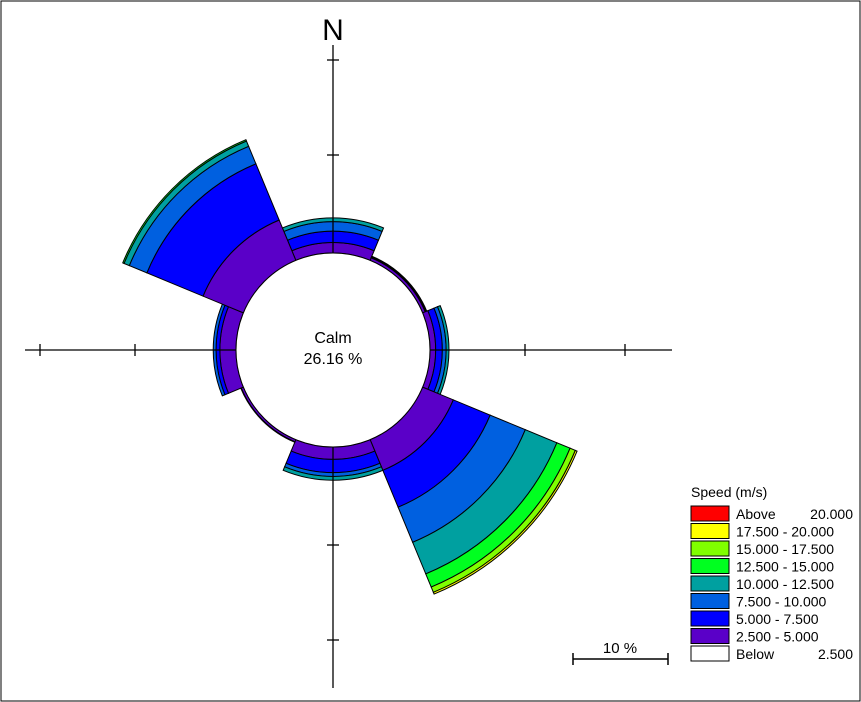 The height and width of the screenshot is (702, 861). I want to click on calm-value: 26.16 %, so click(333, 359).